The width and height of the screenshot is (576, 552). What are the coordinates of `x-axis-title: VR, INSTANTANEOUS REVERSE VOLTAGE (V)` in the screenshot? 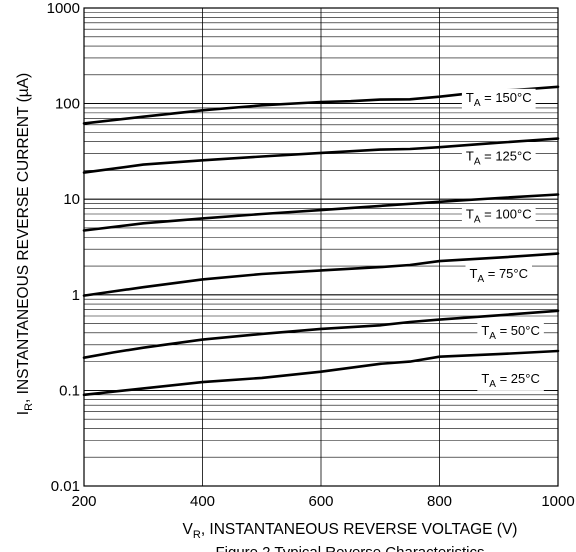 It's located at (350, 531).